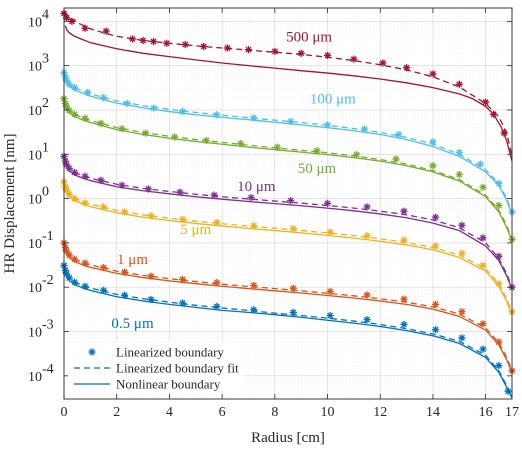  Describe the element at coordinates (317, 169) in the screenshot. I see `series-label: 50 μm` at that location.